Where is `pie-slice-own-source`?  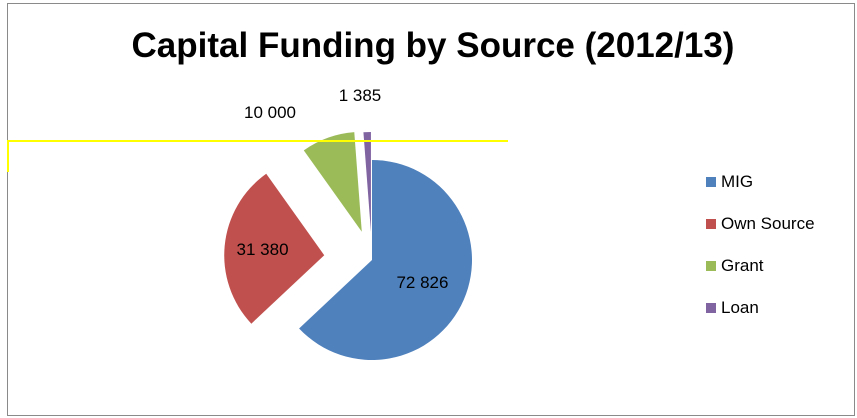 pie-slice-own-source is located at coordinates (274, 248).